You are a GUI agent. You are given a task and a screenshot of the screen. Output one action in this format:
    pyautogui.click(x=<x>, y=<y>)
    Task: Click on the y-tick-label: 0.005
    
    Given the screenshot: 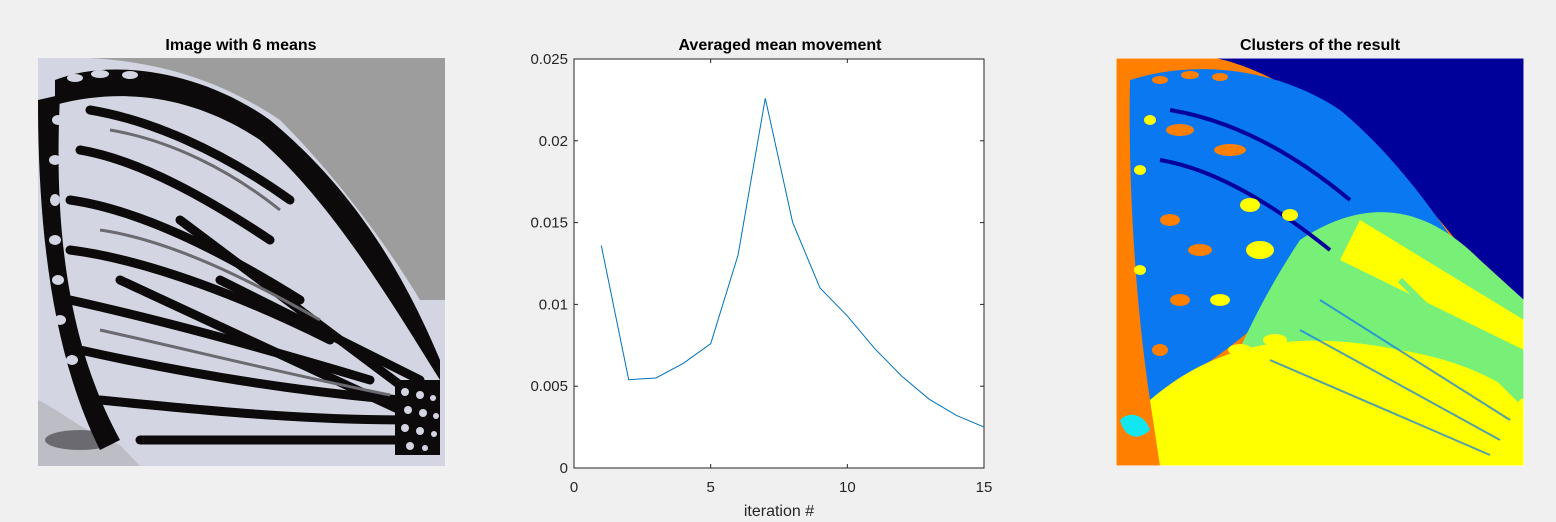 What is the action you would take?
    pyautogui.click(x=549, y=386)
    